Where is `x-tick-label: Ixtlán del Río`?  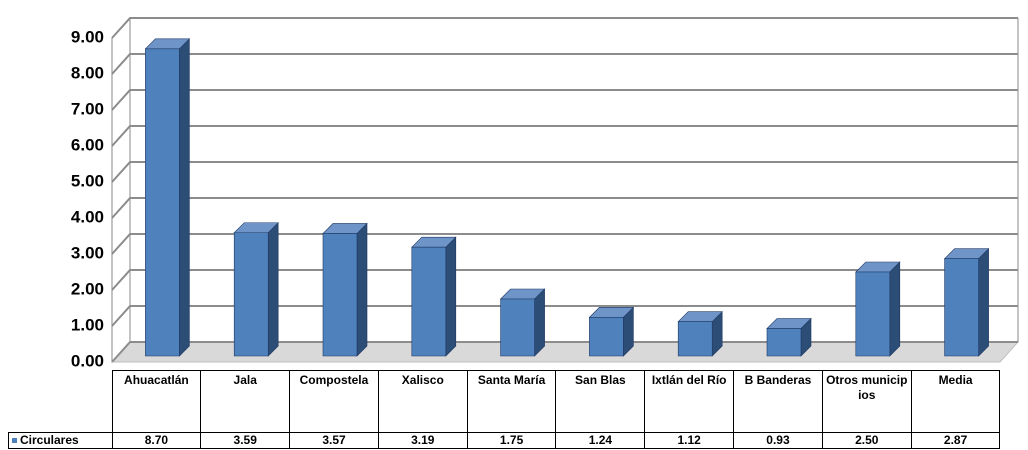 x-tick-label: Ixtlán del Río is located at coordinates (689, 401).